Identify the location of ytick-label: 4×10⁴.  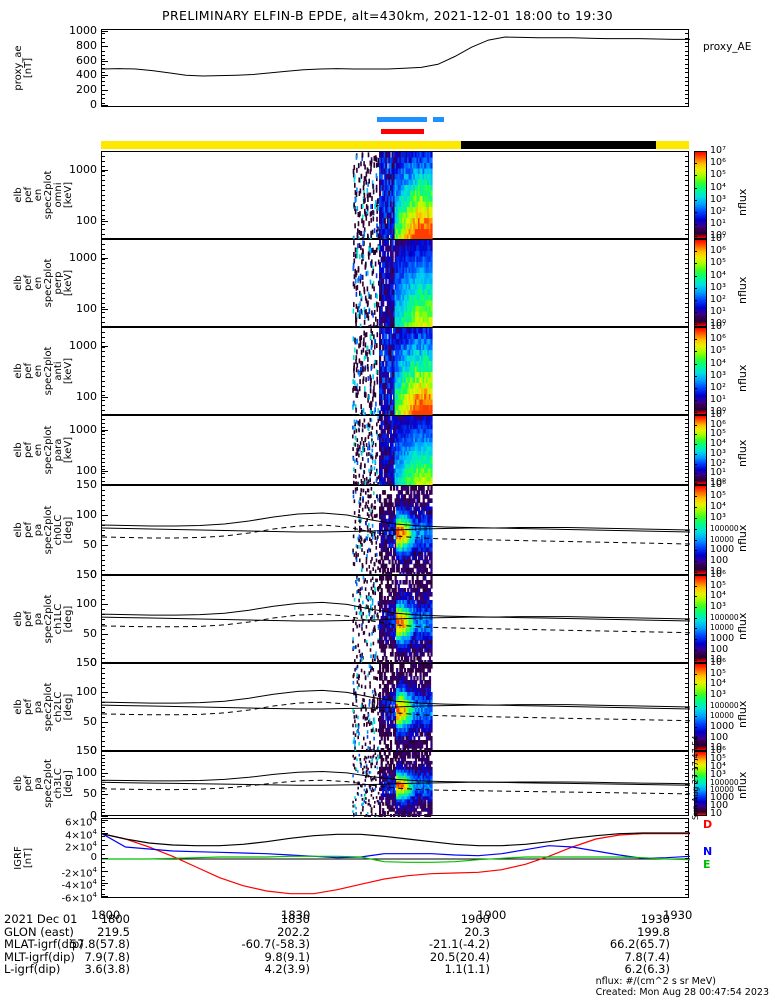
(81, 834).